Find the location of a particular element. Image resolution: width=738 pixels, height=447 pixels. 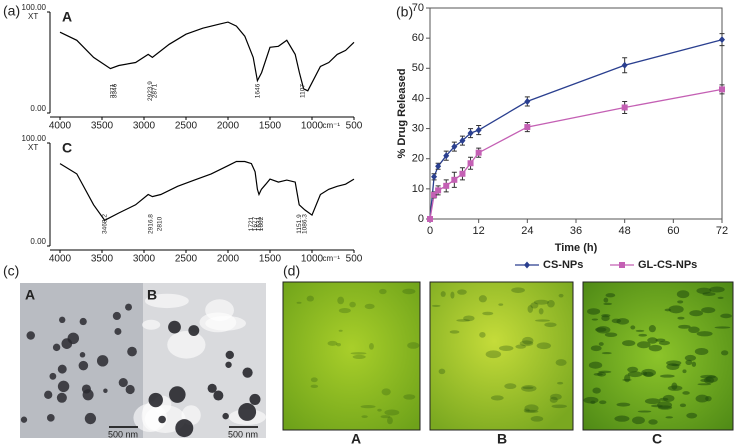

peak-label: 3468.2 is located at coordinates (104, 224).